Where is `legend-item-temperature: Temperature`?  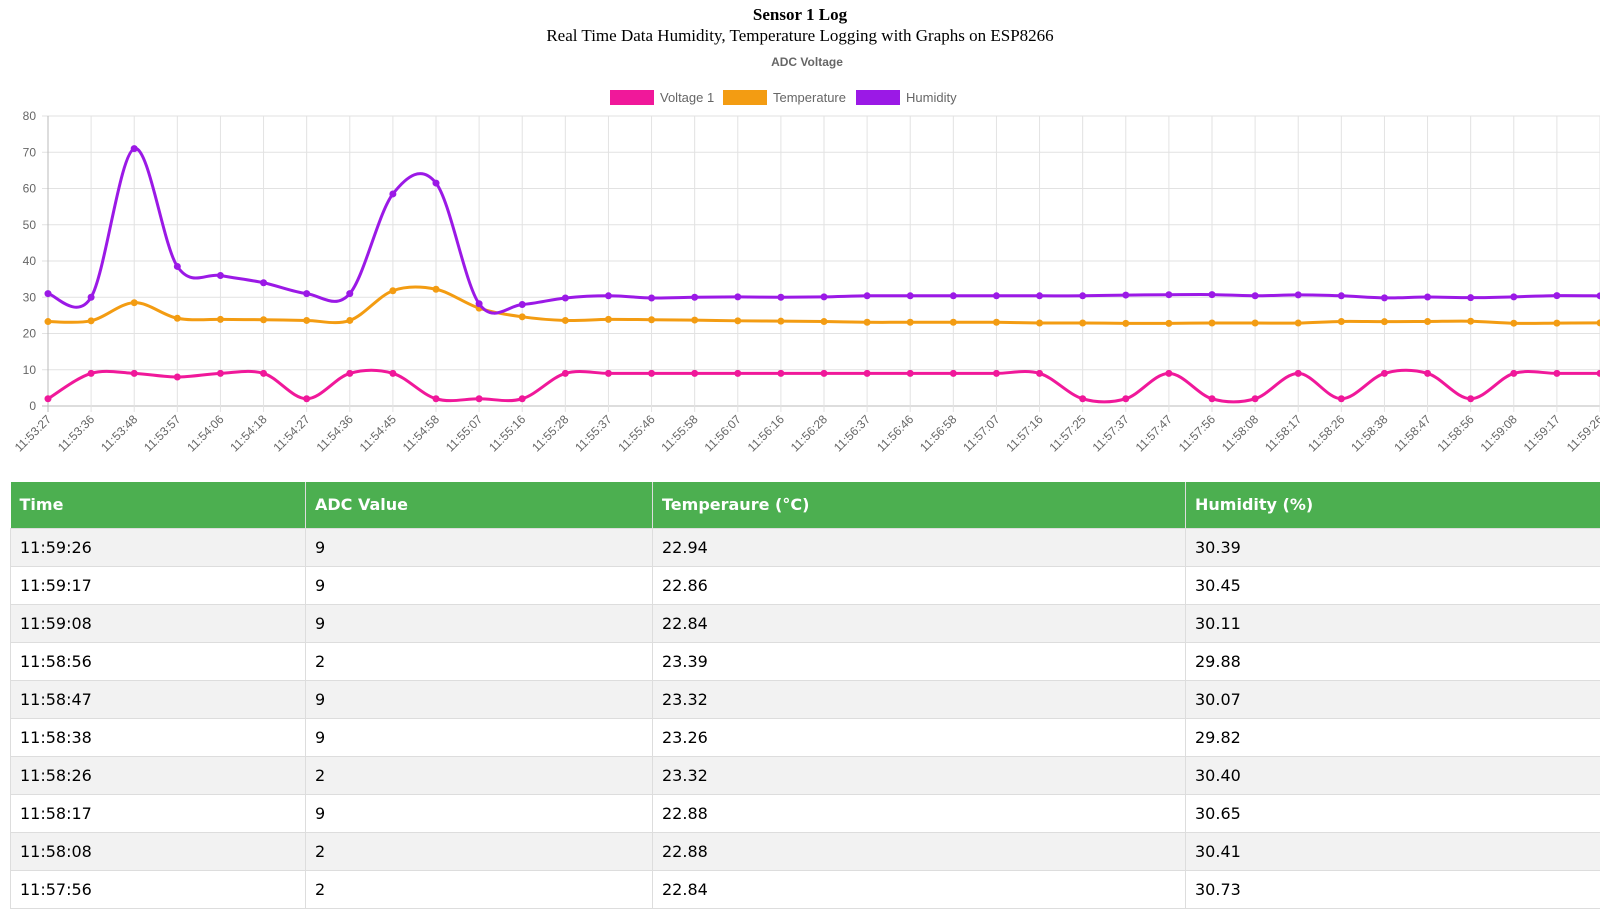 legend-item-temperature: Temperature is located at coordinates (784, 97).